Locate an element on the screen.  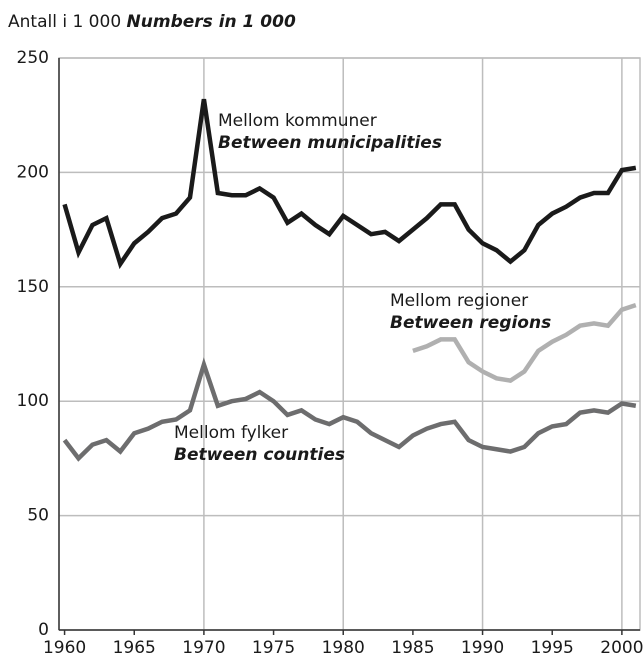
y-tick-label: 0 is located at coordinates (43, 630).